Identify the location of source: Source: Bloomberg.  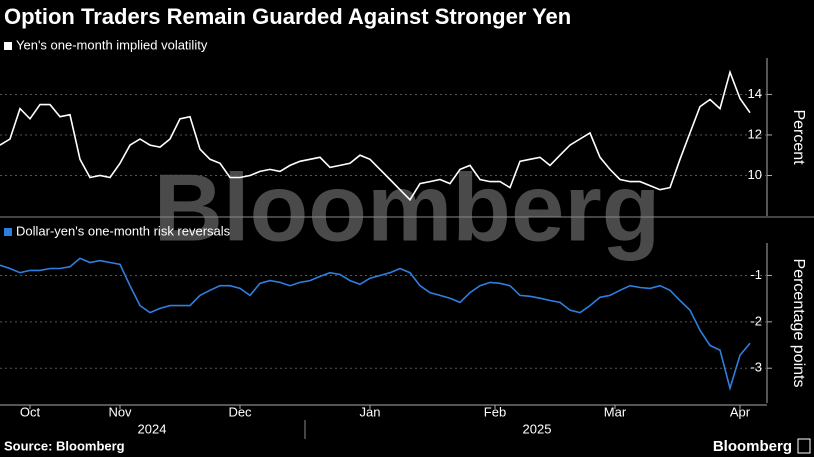
(64, 445).